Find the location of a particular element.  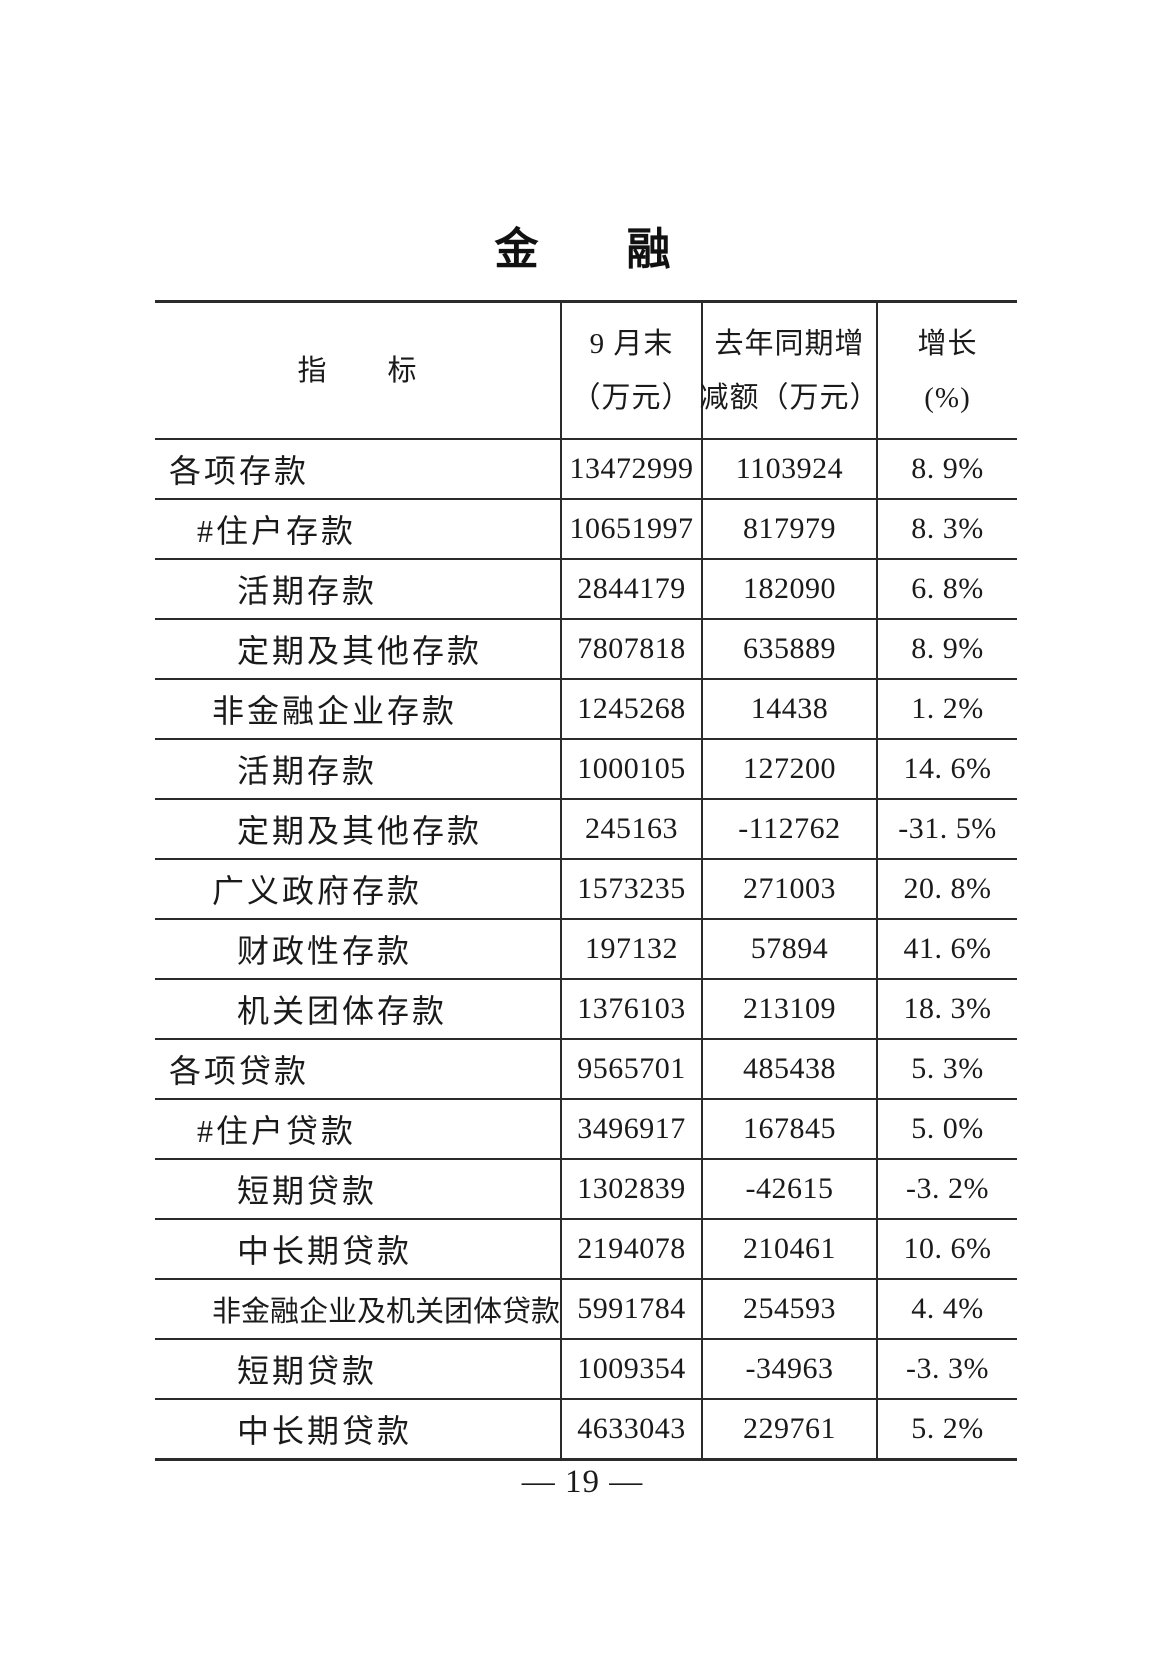

header-indicator-label: 指 标 is located at coordinates (357, 370).